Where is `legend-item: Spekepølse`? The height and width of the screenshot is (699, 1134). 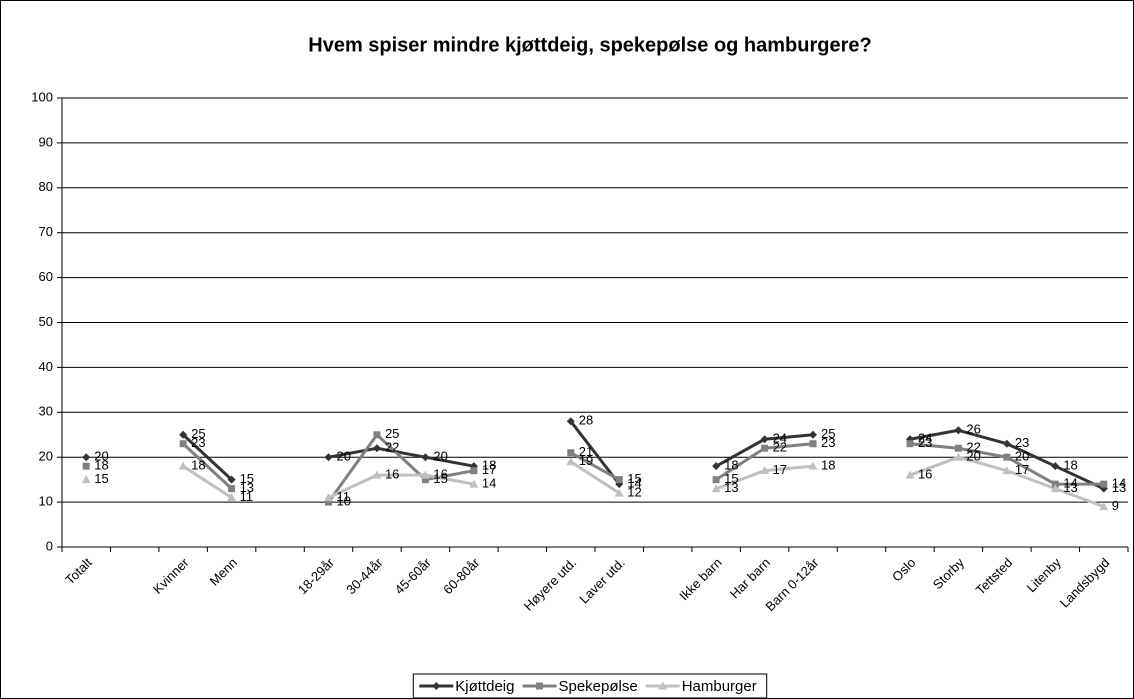
legend-item: Spekepølse is located at coordinates (580, 686).